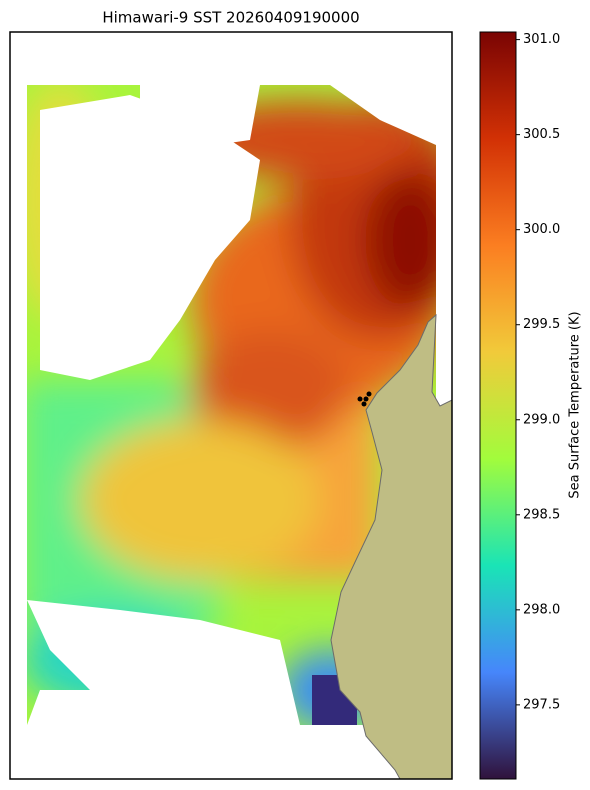 This screenshot has width=590, height=790. I want to click on colorbar, so click(498, 405).